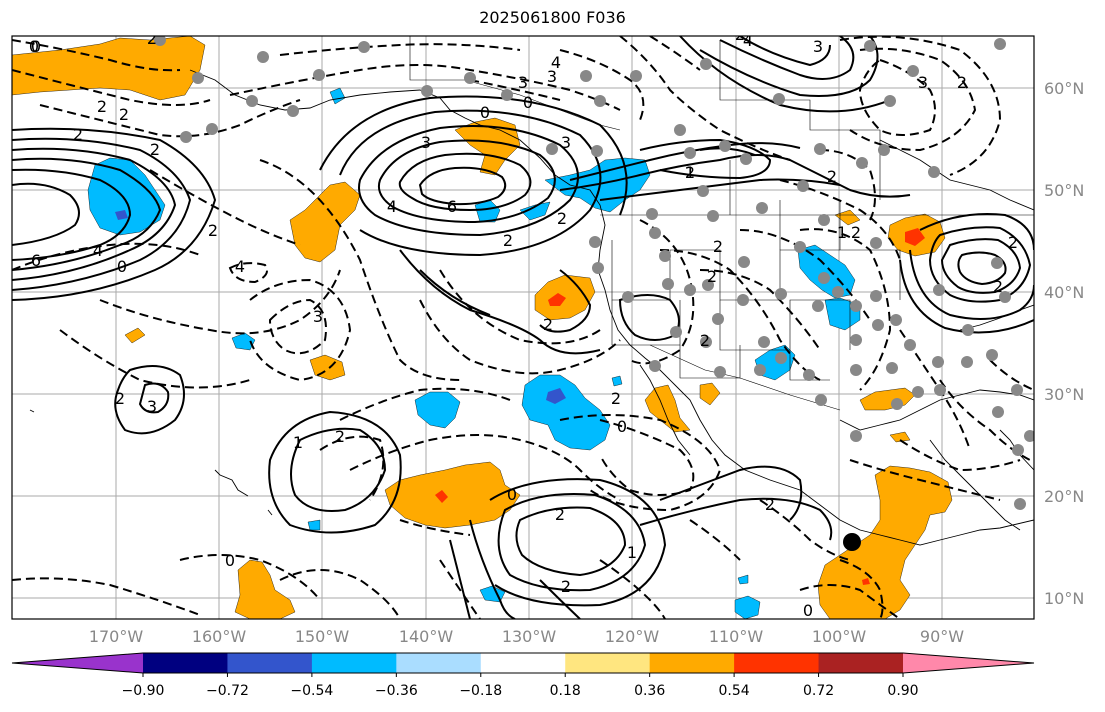 The height and width of the screenshot is (712, 1105). What do you see at coordinates (396, 691) in the screenshot?
I see `colorbar-tick-label: −0.36` at bounding box center [396, 691].